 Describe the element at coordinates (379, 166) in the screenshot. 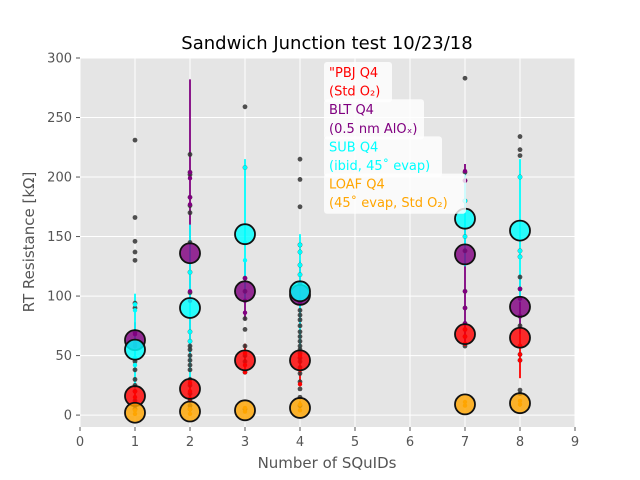

I see `legend-label: (ibid, 45˚ evap)` at that location.